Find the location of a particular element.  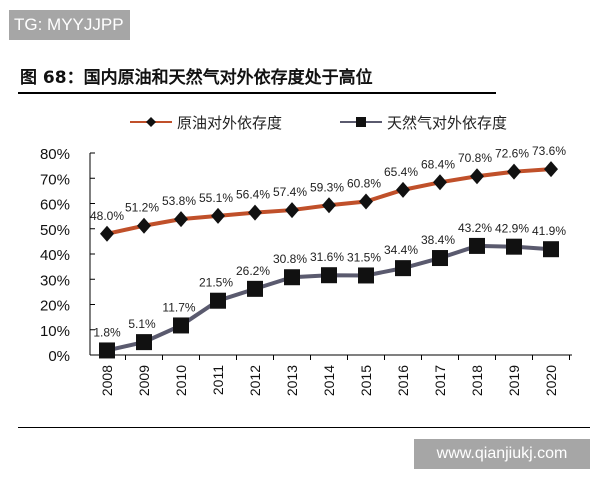

y-tick-label: 0% is located at coordinates (59, 356).